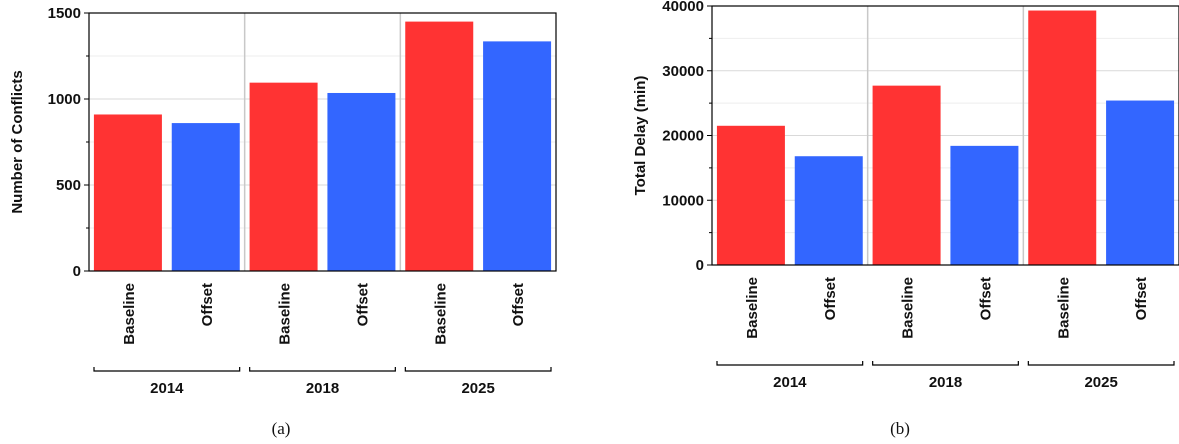  What do you see at coordinates (640, 136) in the screenshot?
I see `y-axis-label: Total Delay (min)` at bounding box center [640, 136].